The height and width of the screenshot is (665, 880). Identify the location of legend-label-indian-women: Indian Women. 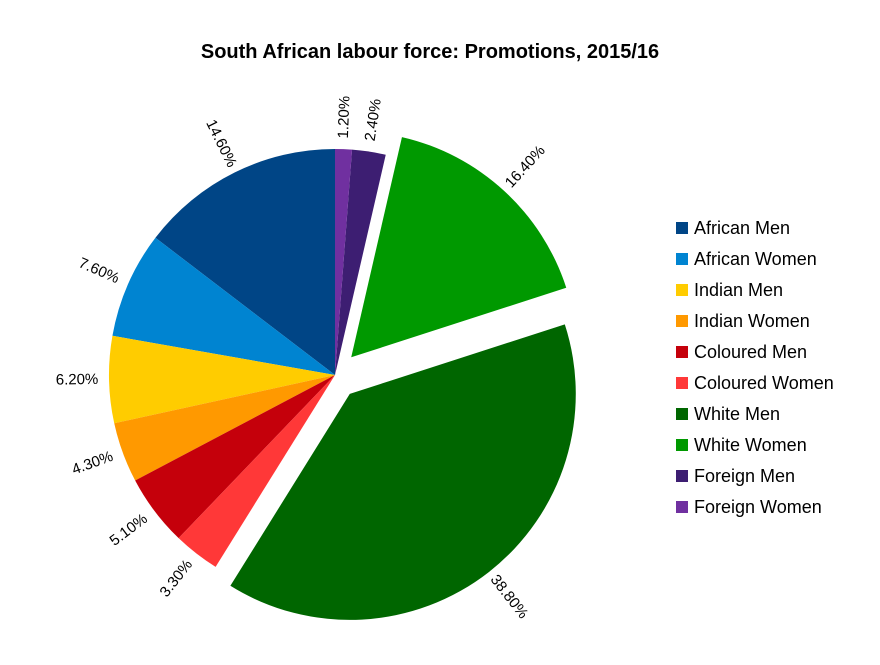
(752, 321).